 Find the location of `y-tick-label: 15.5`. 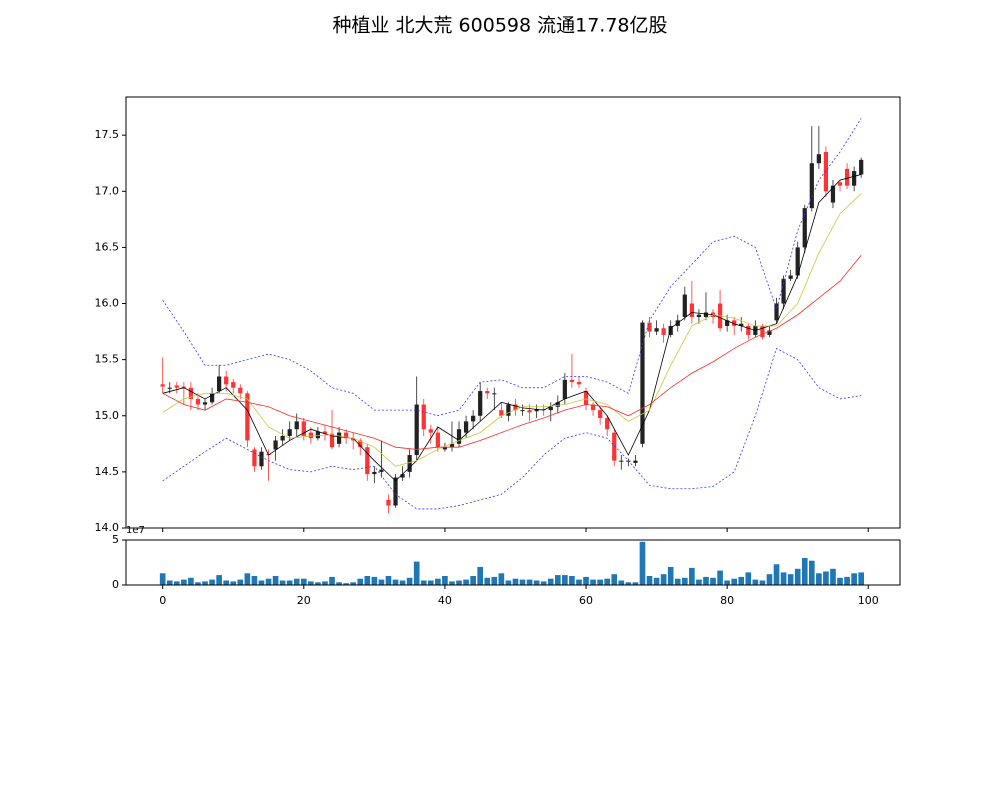

y-tick-label: 15.5 is located at coordinates (107, 359).